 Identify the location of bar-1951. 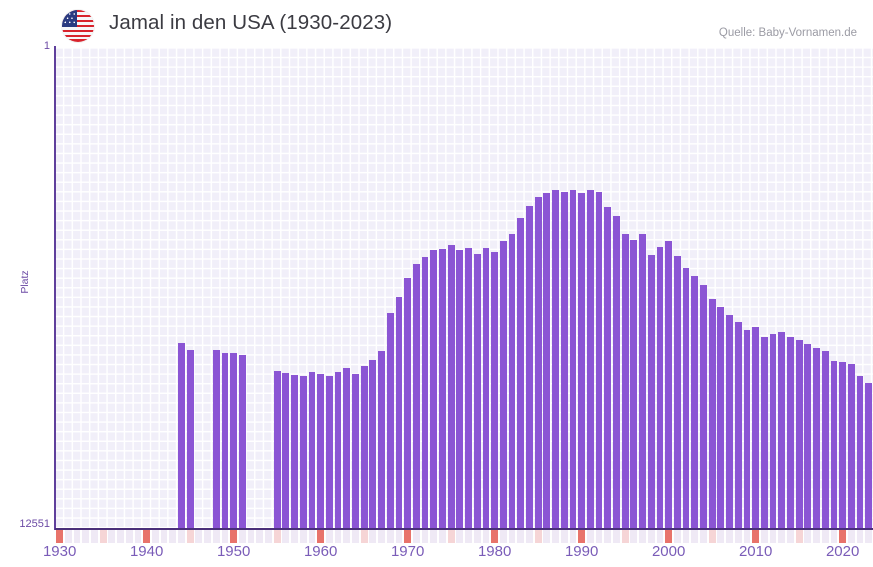
(242, 441).